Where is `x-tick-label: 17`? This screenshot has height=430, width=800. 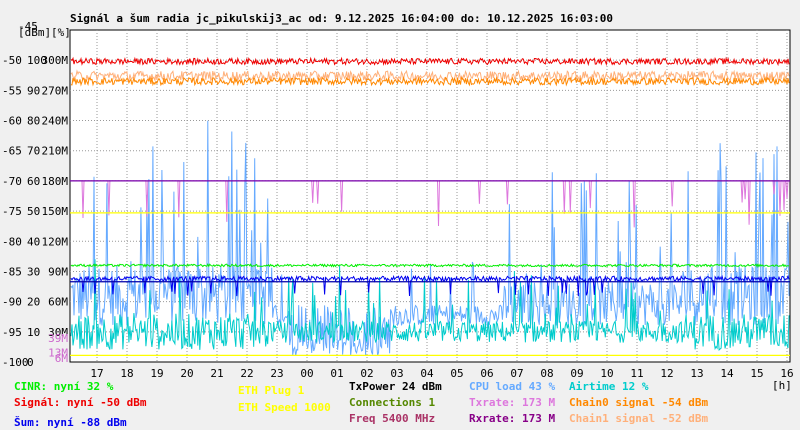
x-tick-label: 17 is located at coordinates (96, 373).